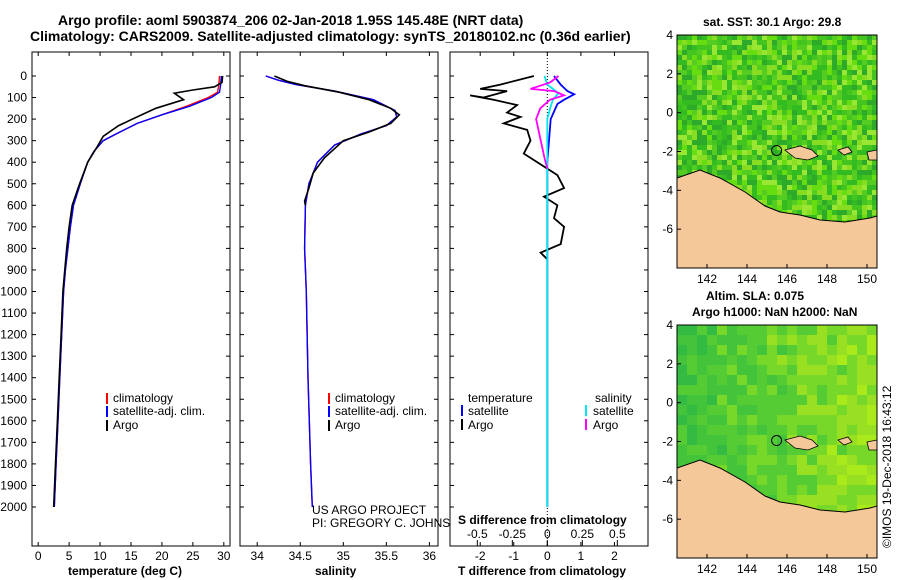 The width and height of the screenshot is (900, 580). Describe the element at coordinates (667, 480) in the screenshot. I see `map-y-tick-label: -4` at that location.